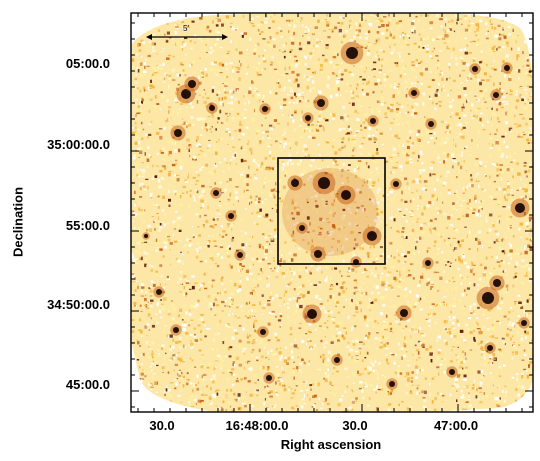 The image size is (540, 461). Describe the element at coordinates (186, 28) in the screenshot. I see `scale-bar-label: 5'` at that location.